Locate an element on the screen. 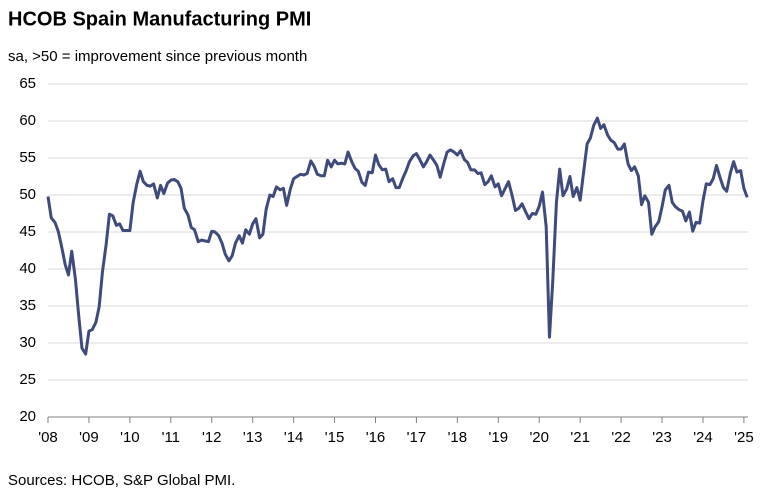 This screenshot has width=768, height=497. chart-title: HCOB Spain Manufacturing PMI is located at coordinates (159, 19).